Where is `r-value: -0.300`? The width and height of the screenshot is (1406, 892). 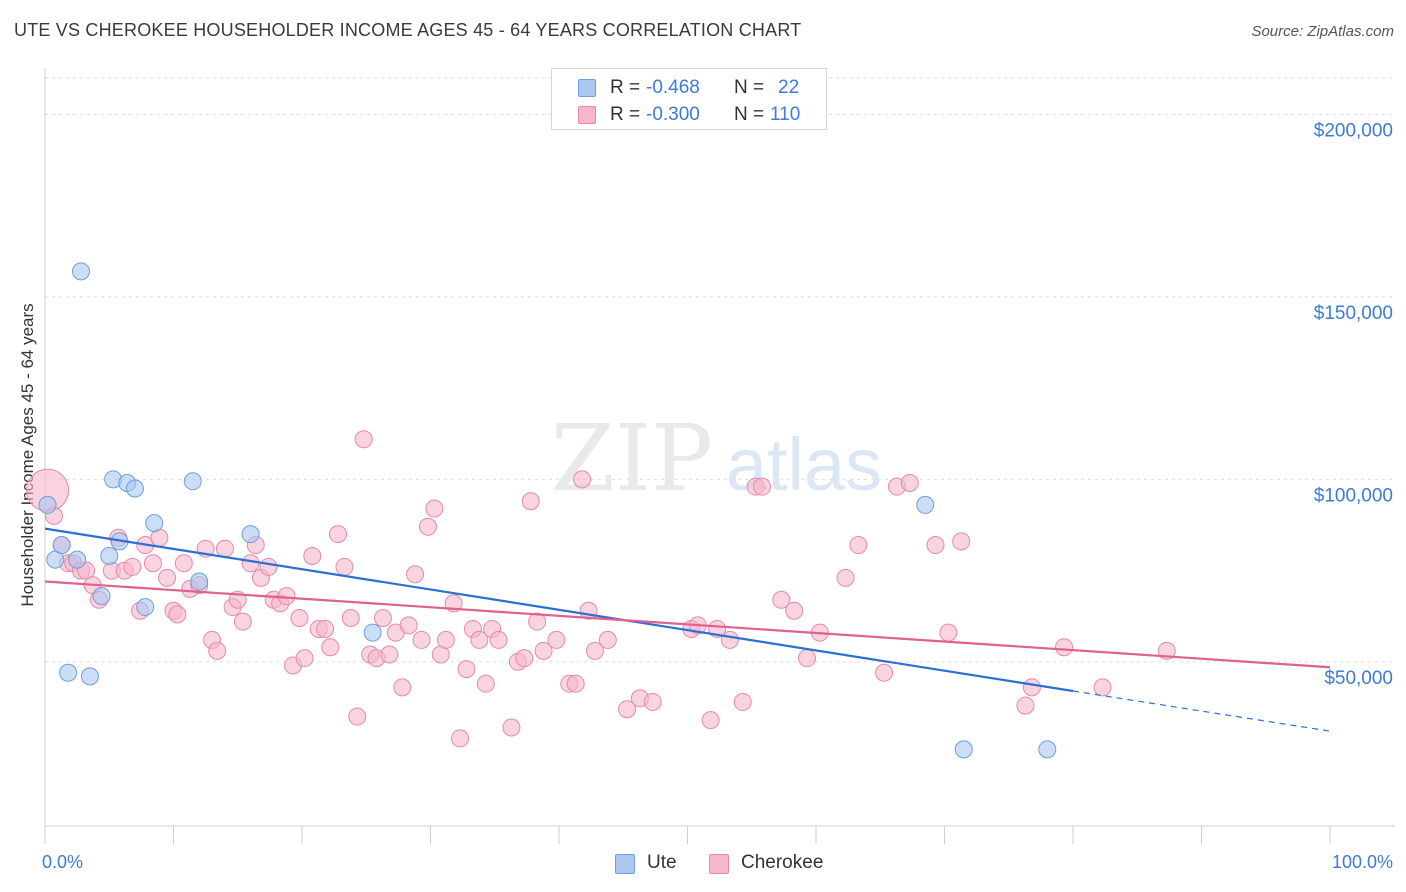
r-value: -0.300 is located at coordinates (673, 114).